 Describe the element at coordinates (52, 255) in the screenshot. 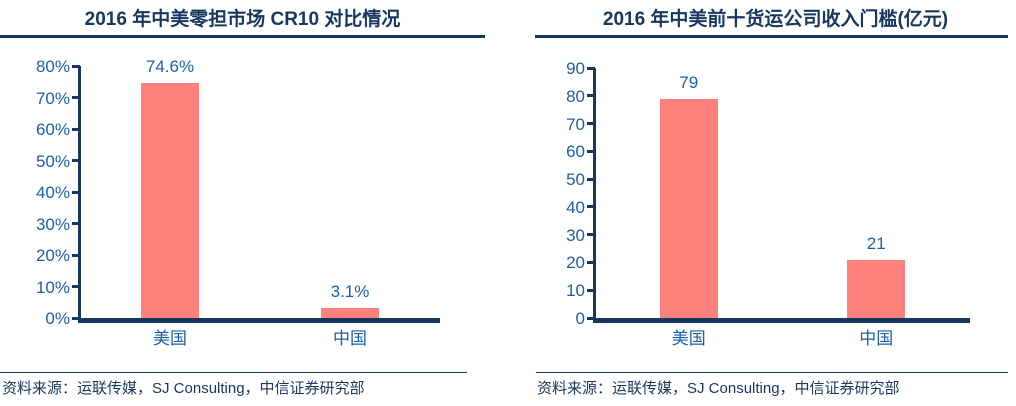

I see `y-tick-label: 20%` at that location.